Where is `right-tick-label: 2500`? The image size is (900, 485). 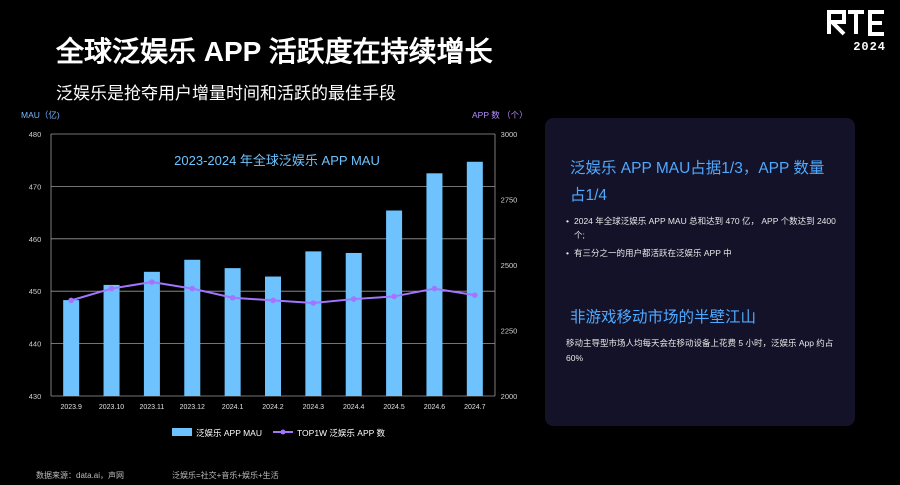
right-tick-label: 2500 is located at coordinates (509, 265).